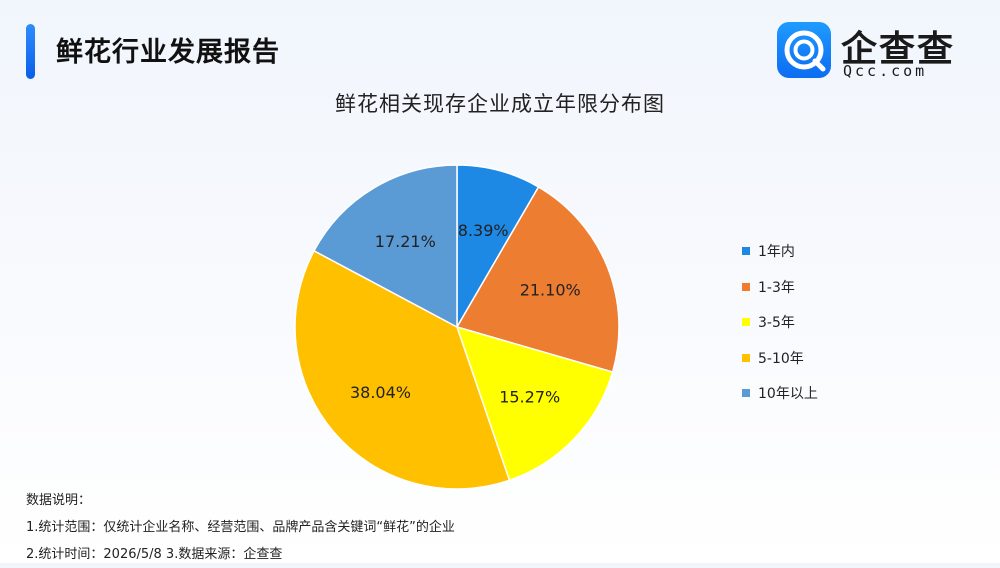  I want to click on logo-text-en: Qcc.com, so click(885, 71).